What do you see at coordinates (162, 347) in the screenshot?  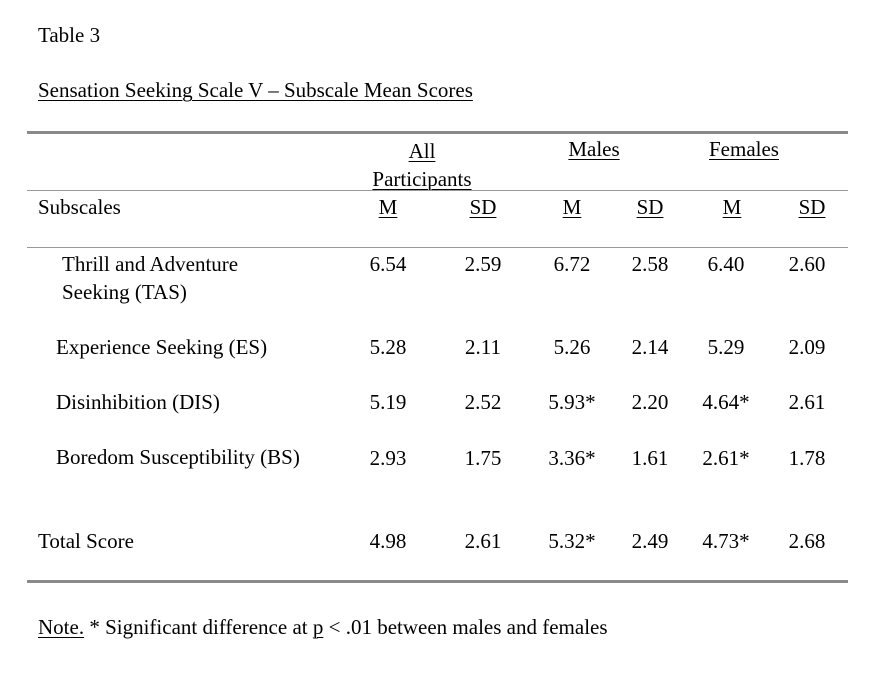 I see `row-label-es: Experience Seeking (ES)` at bounding box center [162, 347].